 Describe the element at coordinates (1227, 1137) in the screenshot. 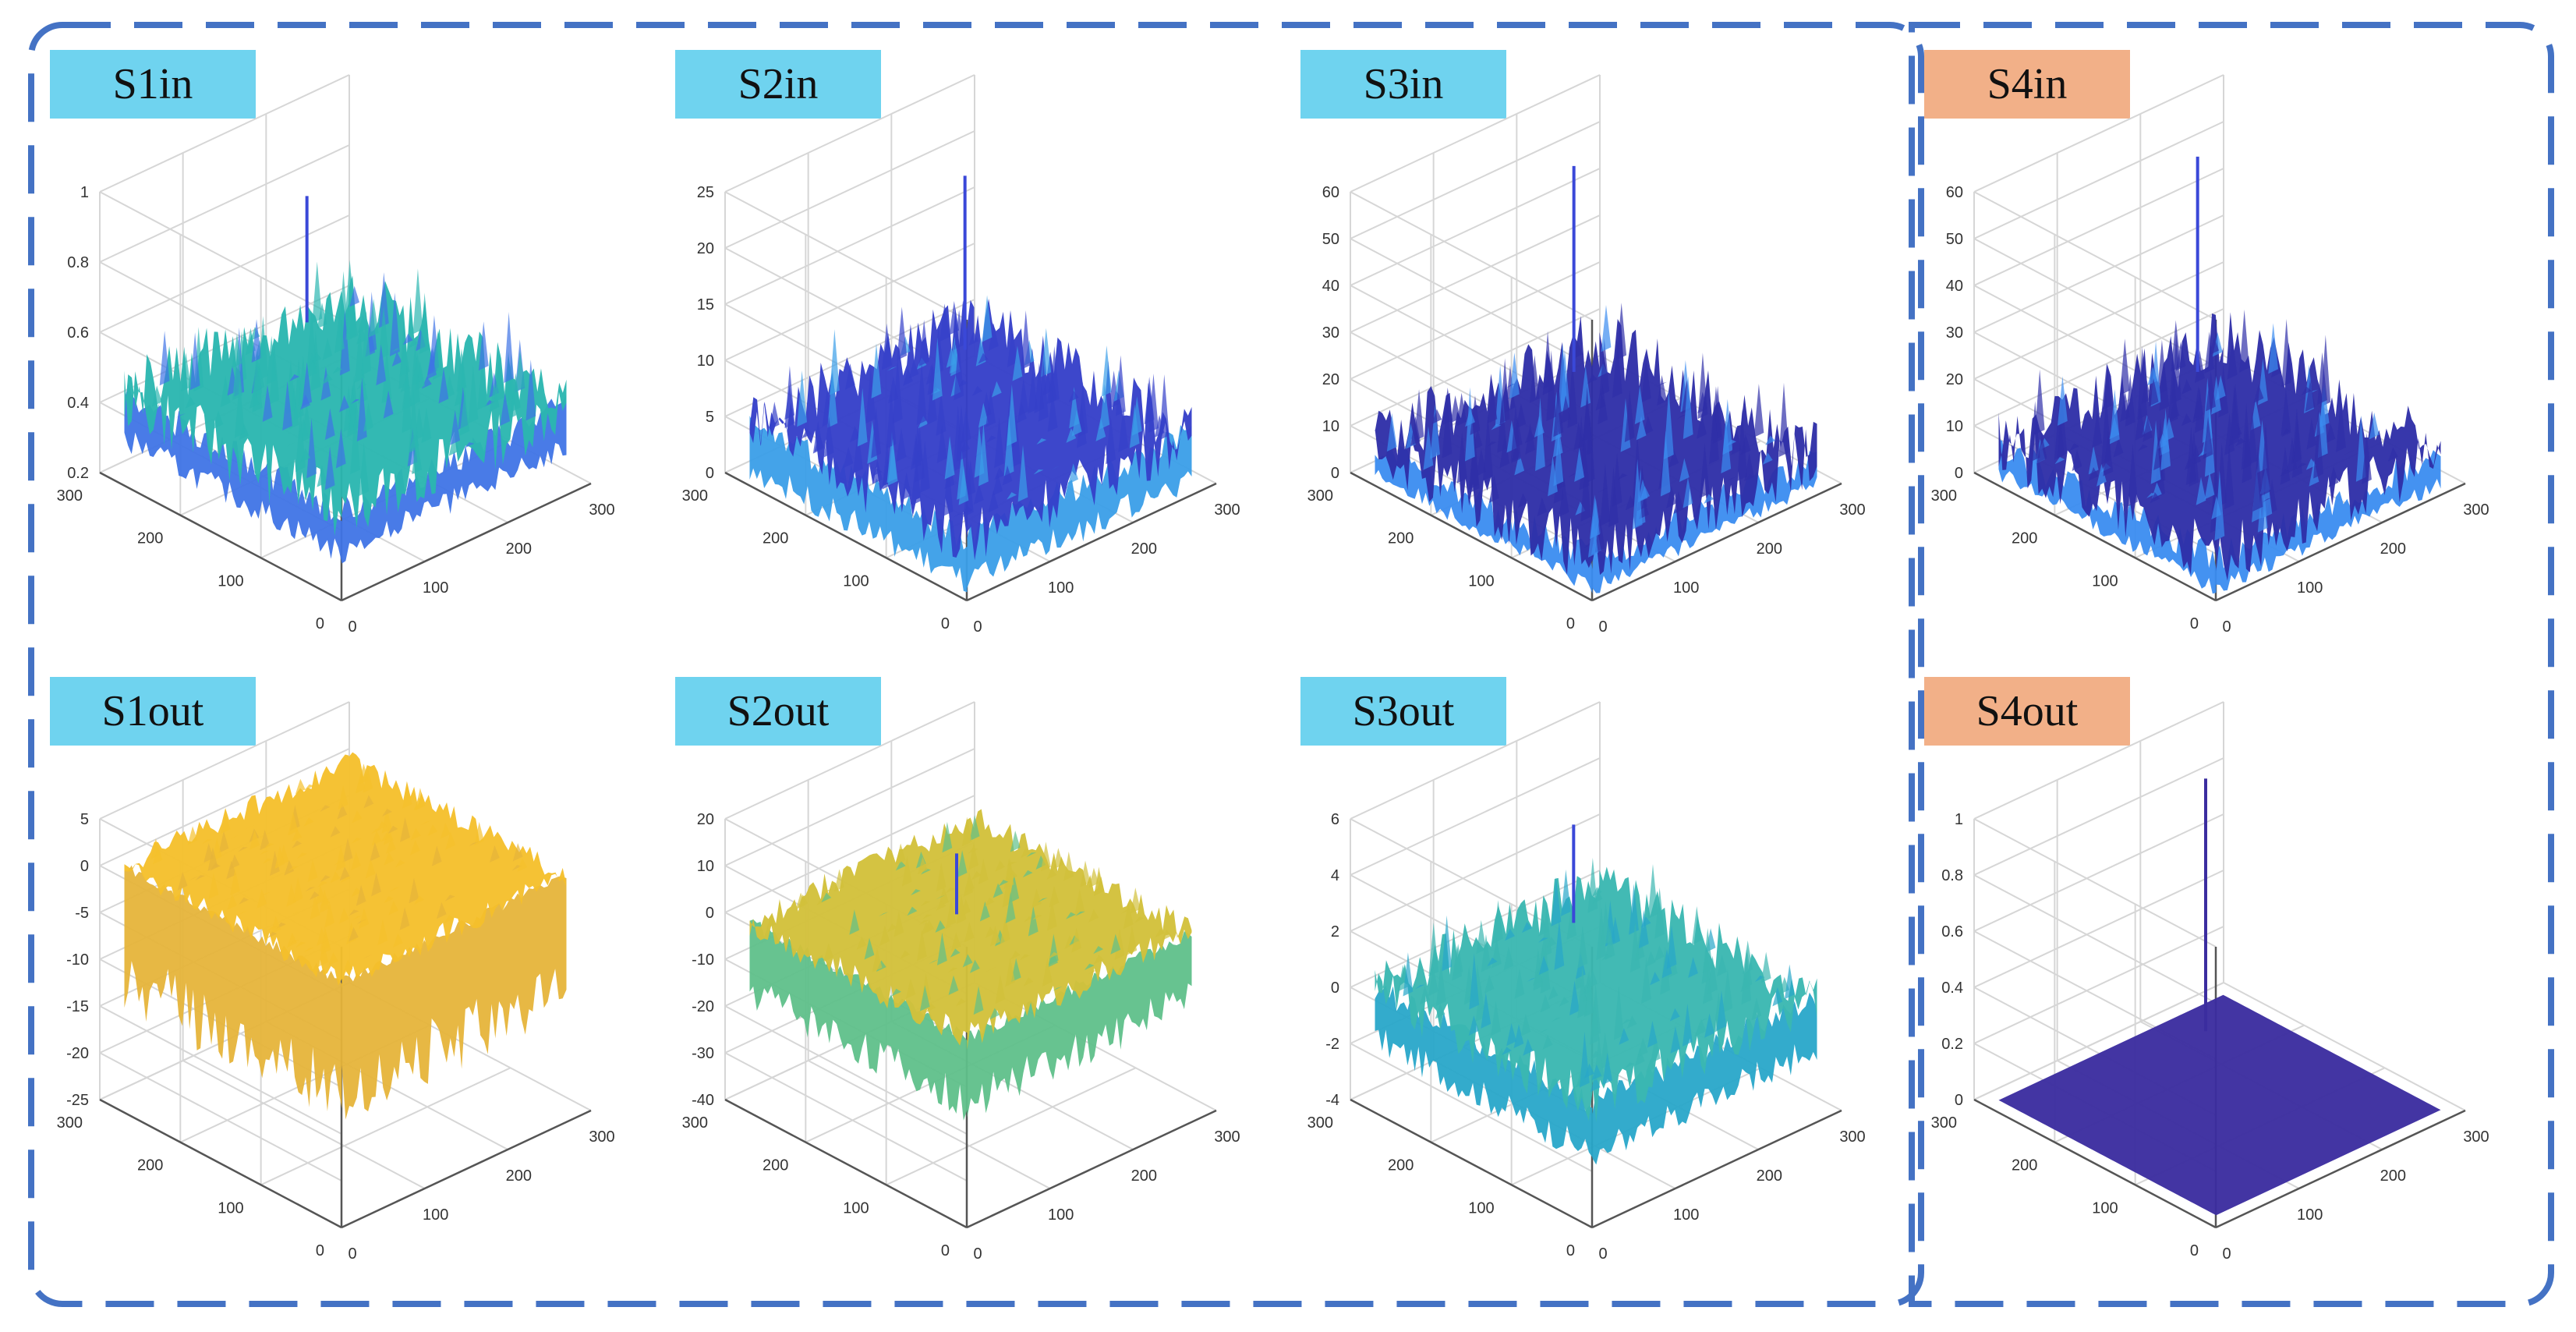

I see `x-tick-label: 300` at that location.